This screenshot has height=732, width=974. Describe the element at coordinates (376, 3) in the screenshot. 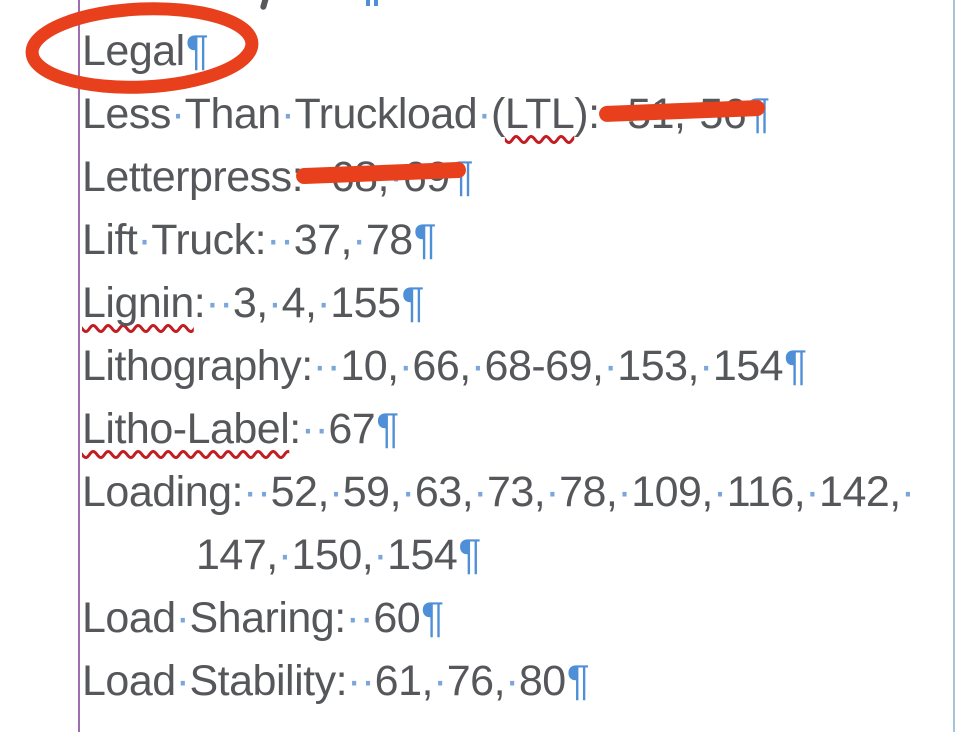

I see `pilcrow-fragment` at that location.